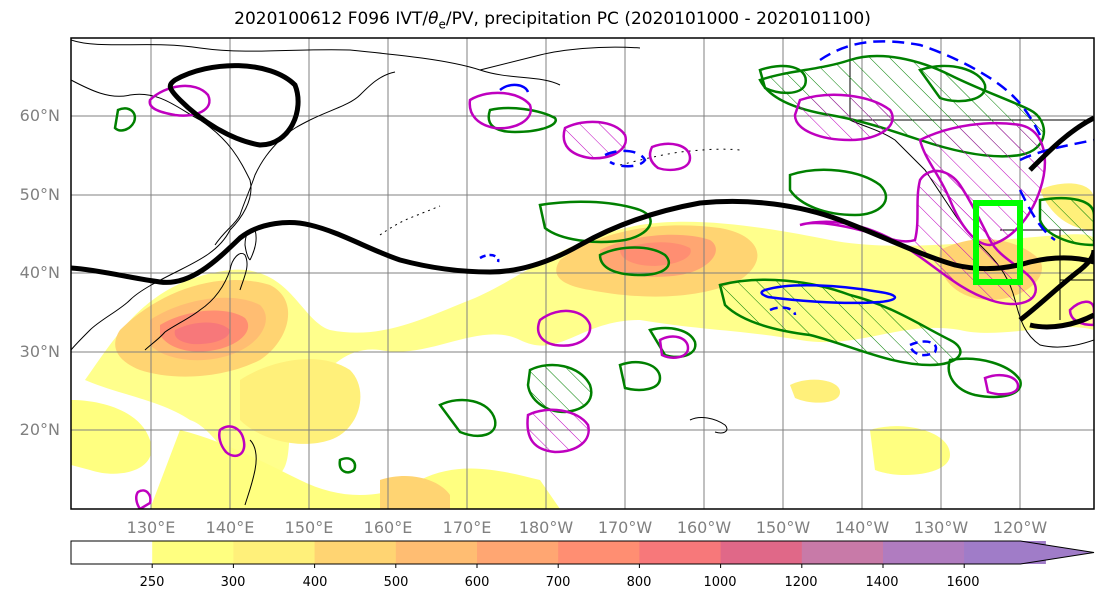 The image size is (1105, 603). I want to click on colorbar-label-500: 500, so click(396, 582).